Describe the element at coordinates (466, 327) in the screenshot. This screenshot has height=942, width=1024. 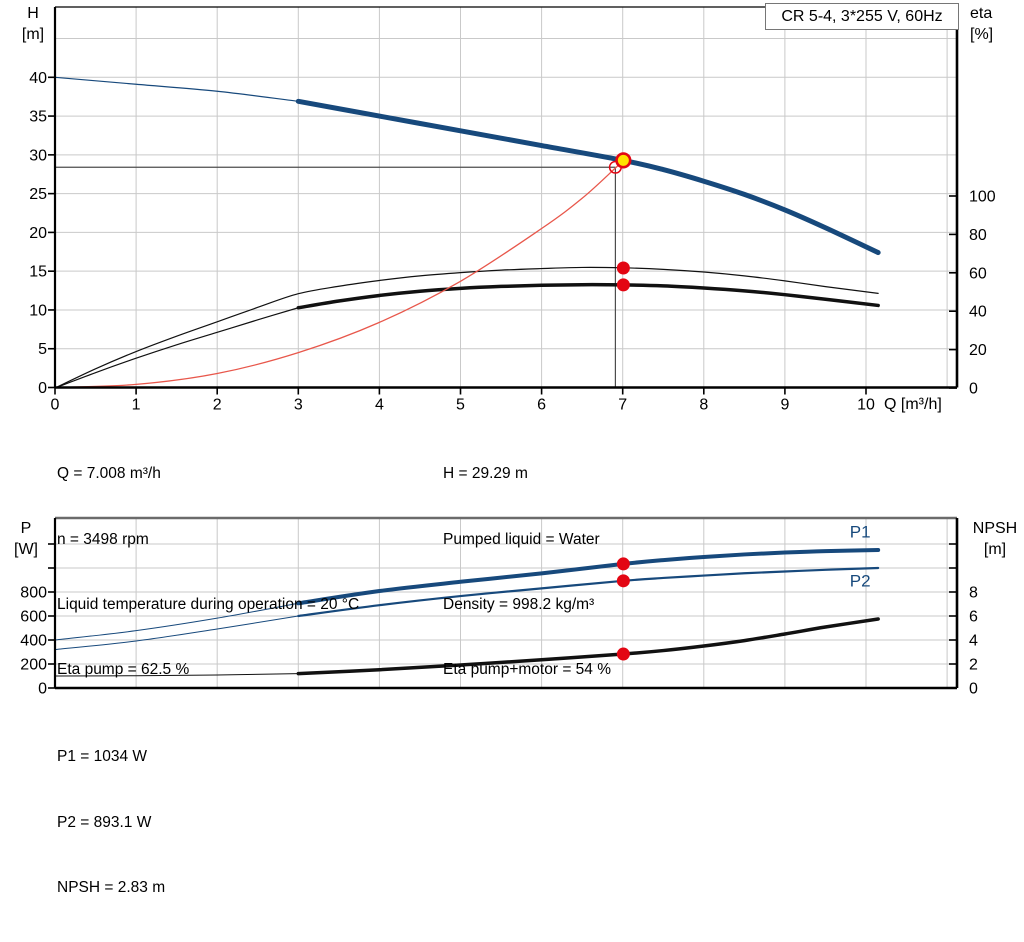
I see `eta-pump-curve` at that location.